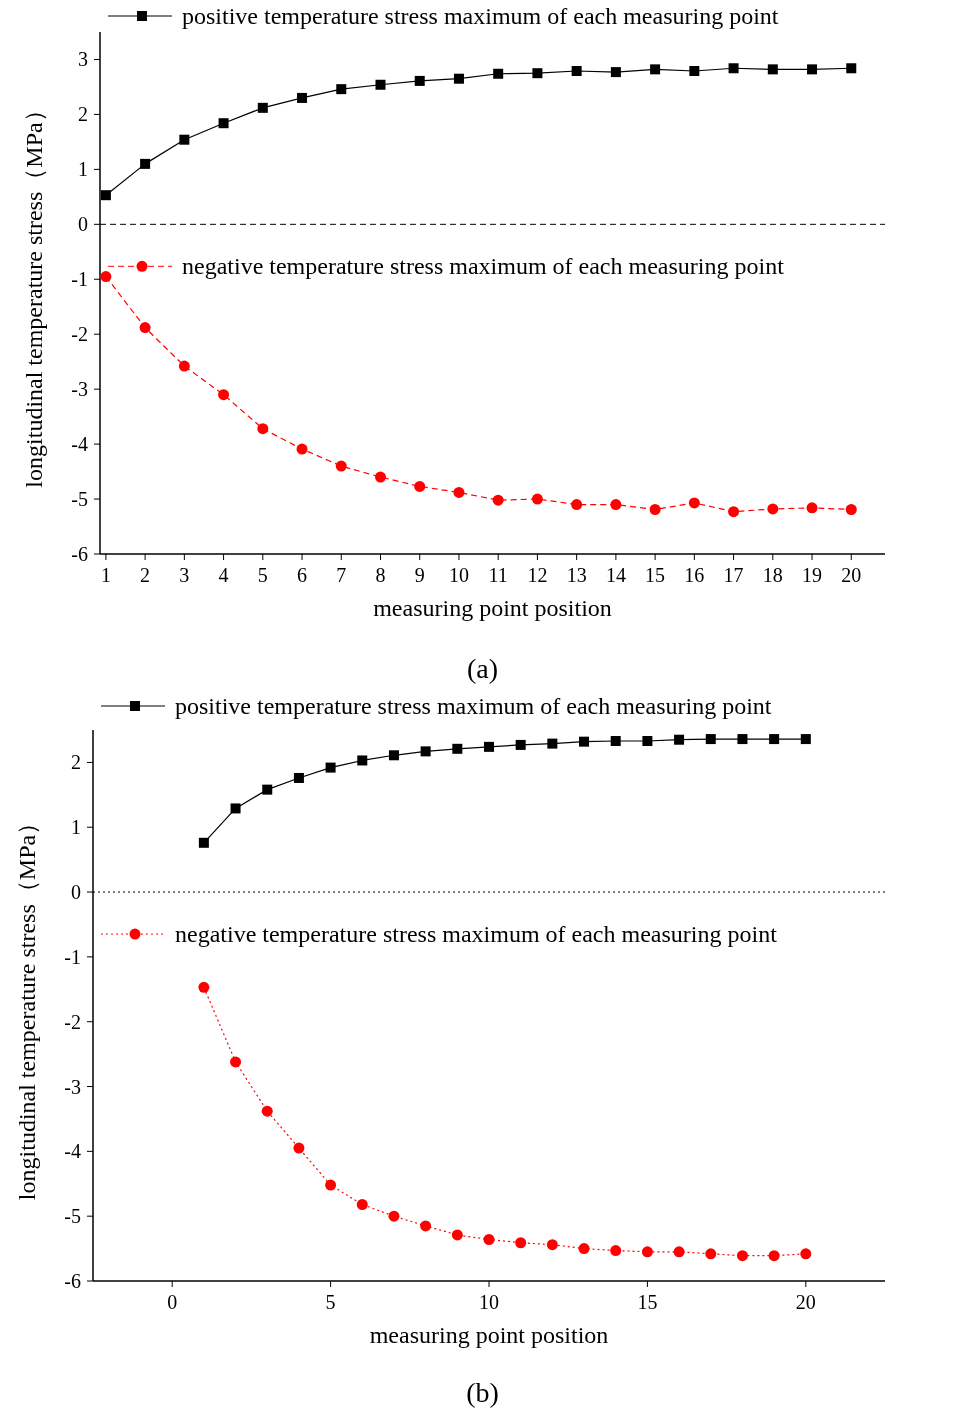 The width and height of the screenshot is (965, 1414). What do you see at coordinates (482, 1392) in the screenshot?
I see `text: (b)` at bounding box center [482, 1392].